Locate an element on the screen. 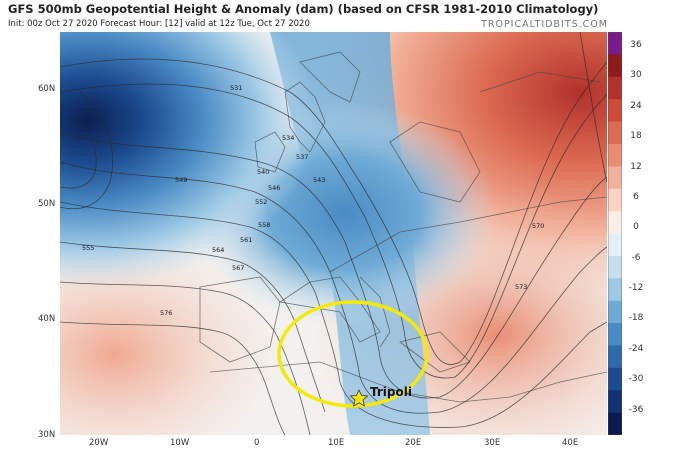 This screenshot has height=458, width=700. contour-label: 570 is located at coordinates (538, 226).